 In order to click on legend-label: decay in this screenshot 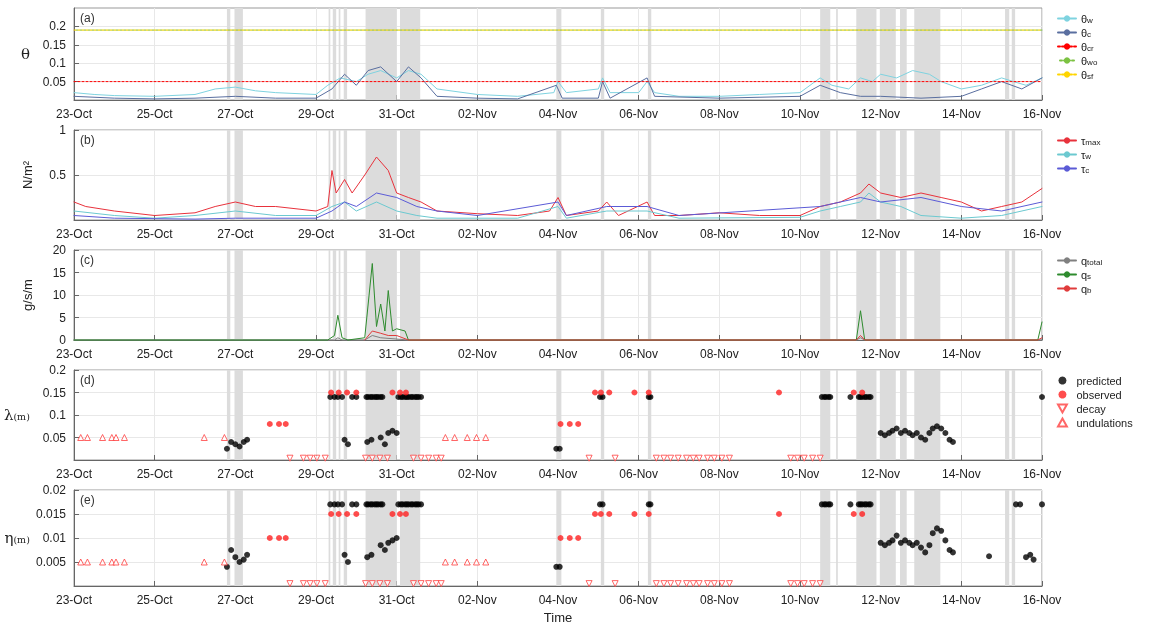, I will do `click(1091, 408)`.